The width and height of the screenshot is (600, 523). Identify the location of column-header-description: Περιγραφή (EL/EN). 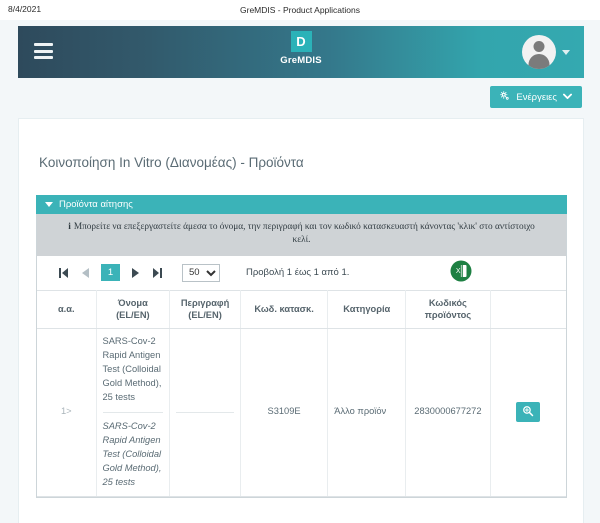
(205, 309).